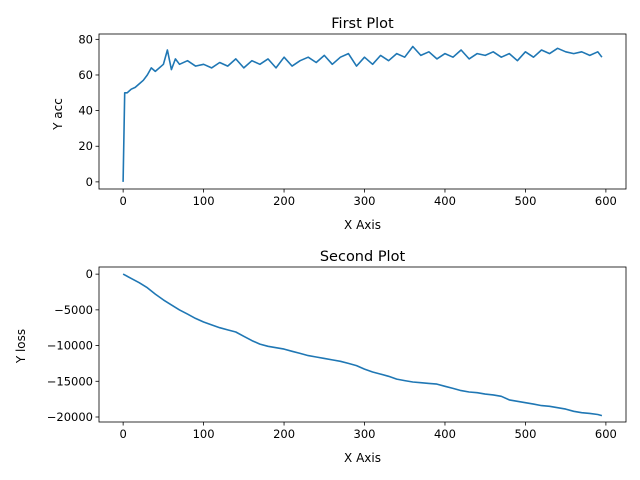  I want to click on plot-title: First Plot, so click(362, 24).